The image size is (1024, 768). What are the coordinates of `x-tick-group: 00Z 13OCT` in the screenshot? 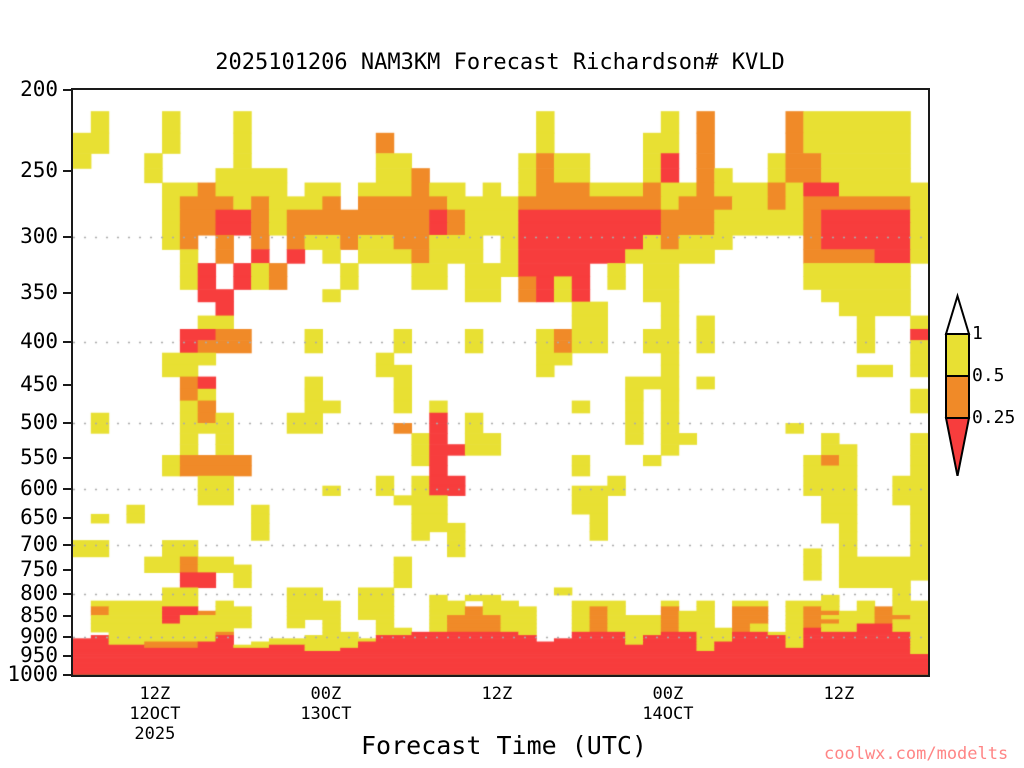 It's located at (326, 704).